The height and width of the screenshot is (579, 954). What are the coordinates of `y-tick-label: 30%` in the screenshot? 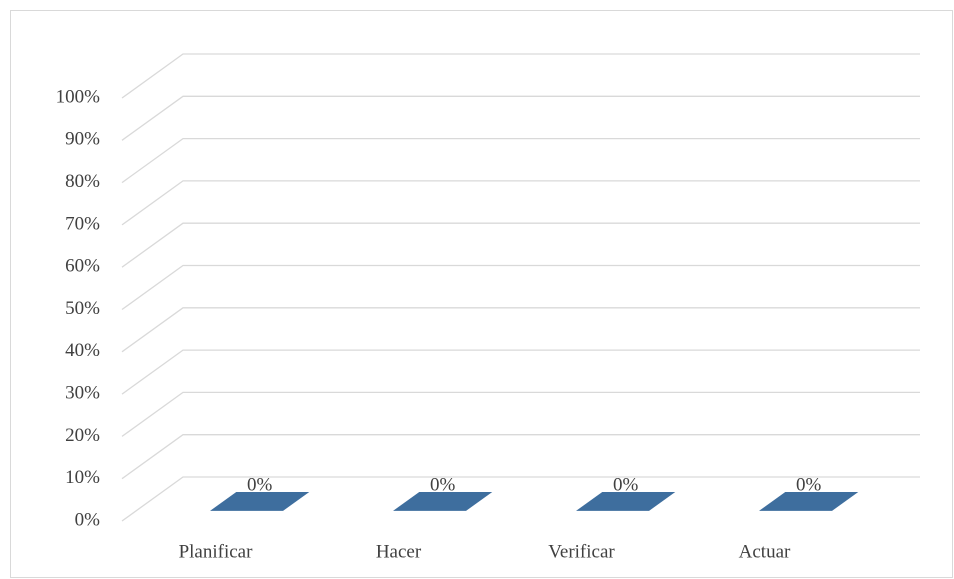 It's located at (82, 392).